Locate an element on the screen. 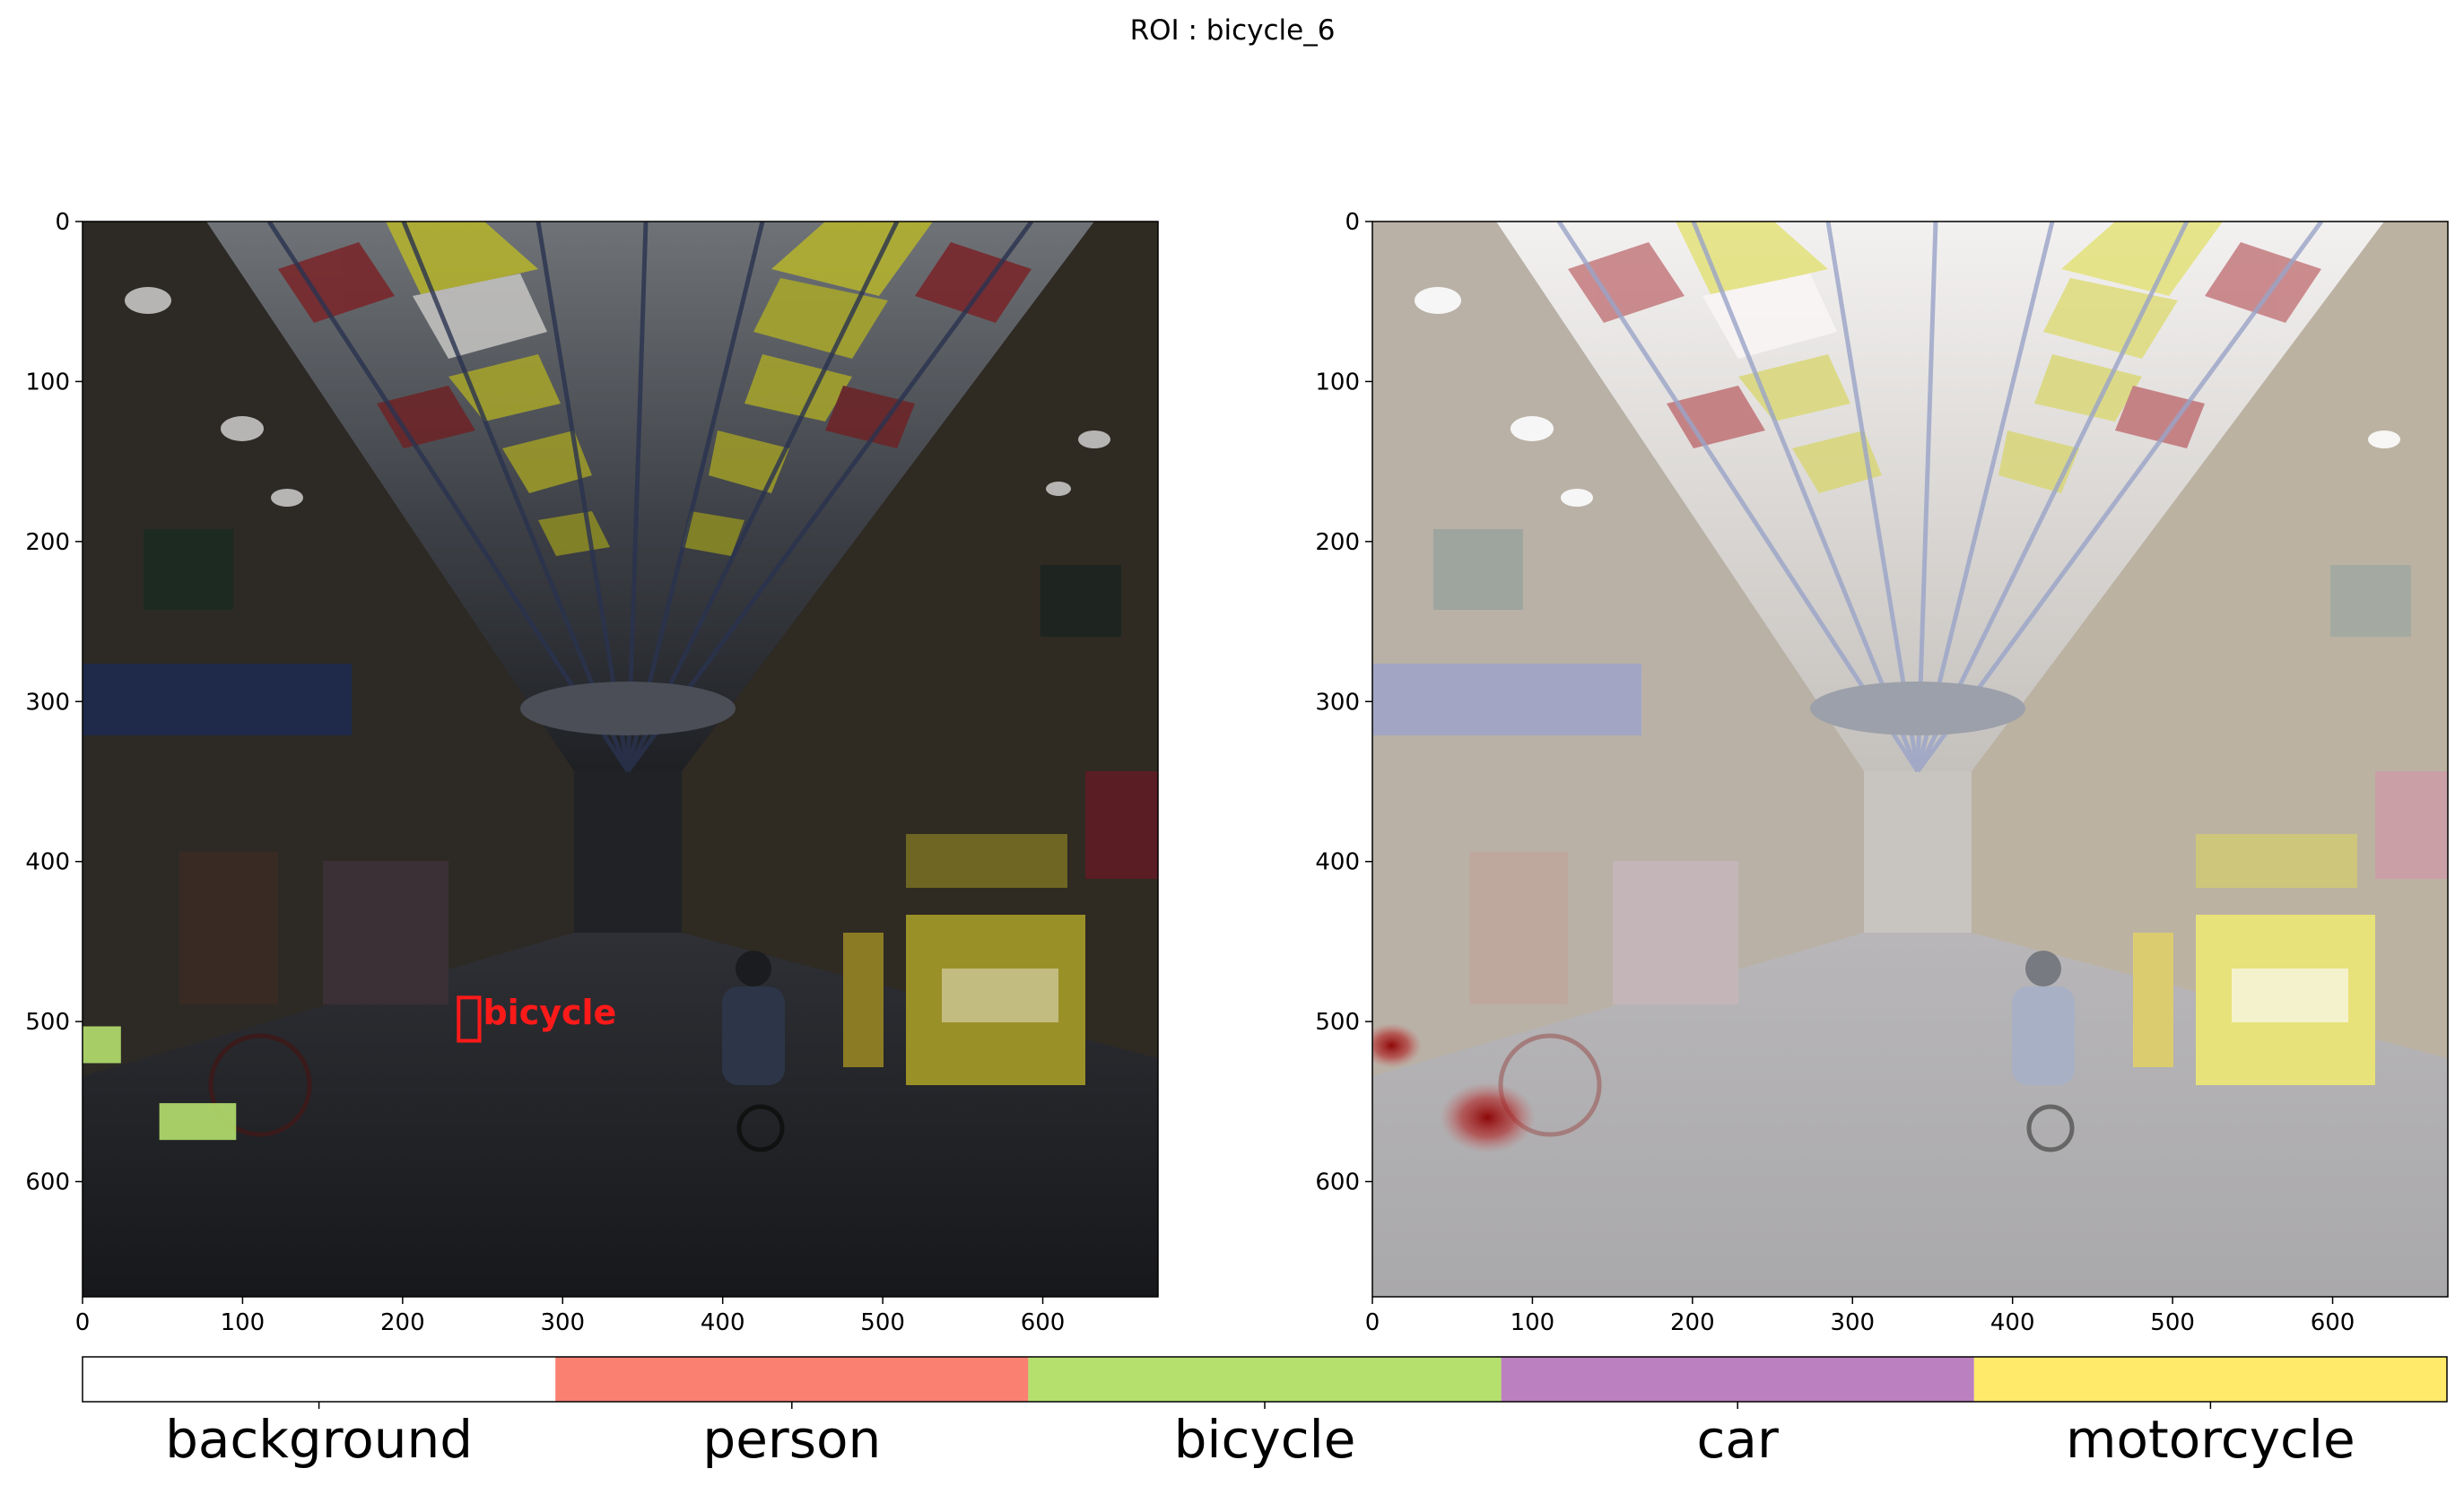 This screenshot has height=1486, width=2464. roi-box is located at coordinates (469, 1019).